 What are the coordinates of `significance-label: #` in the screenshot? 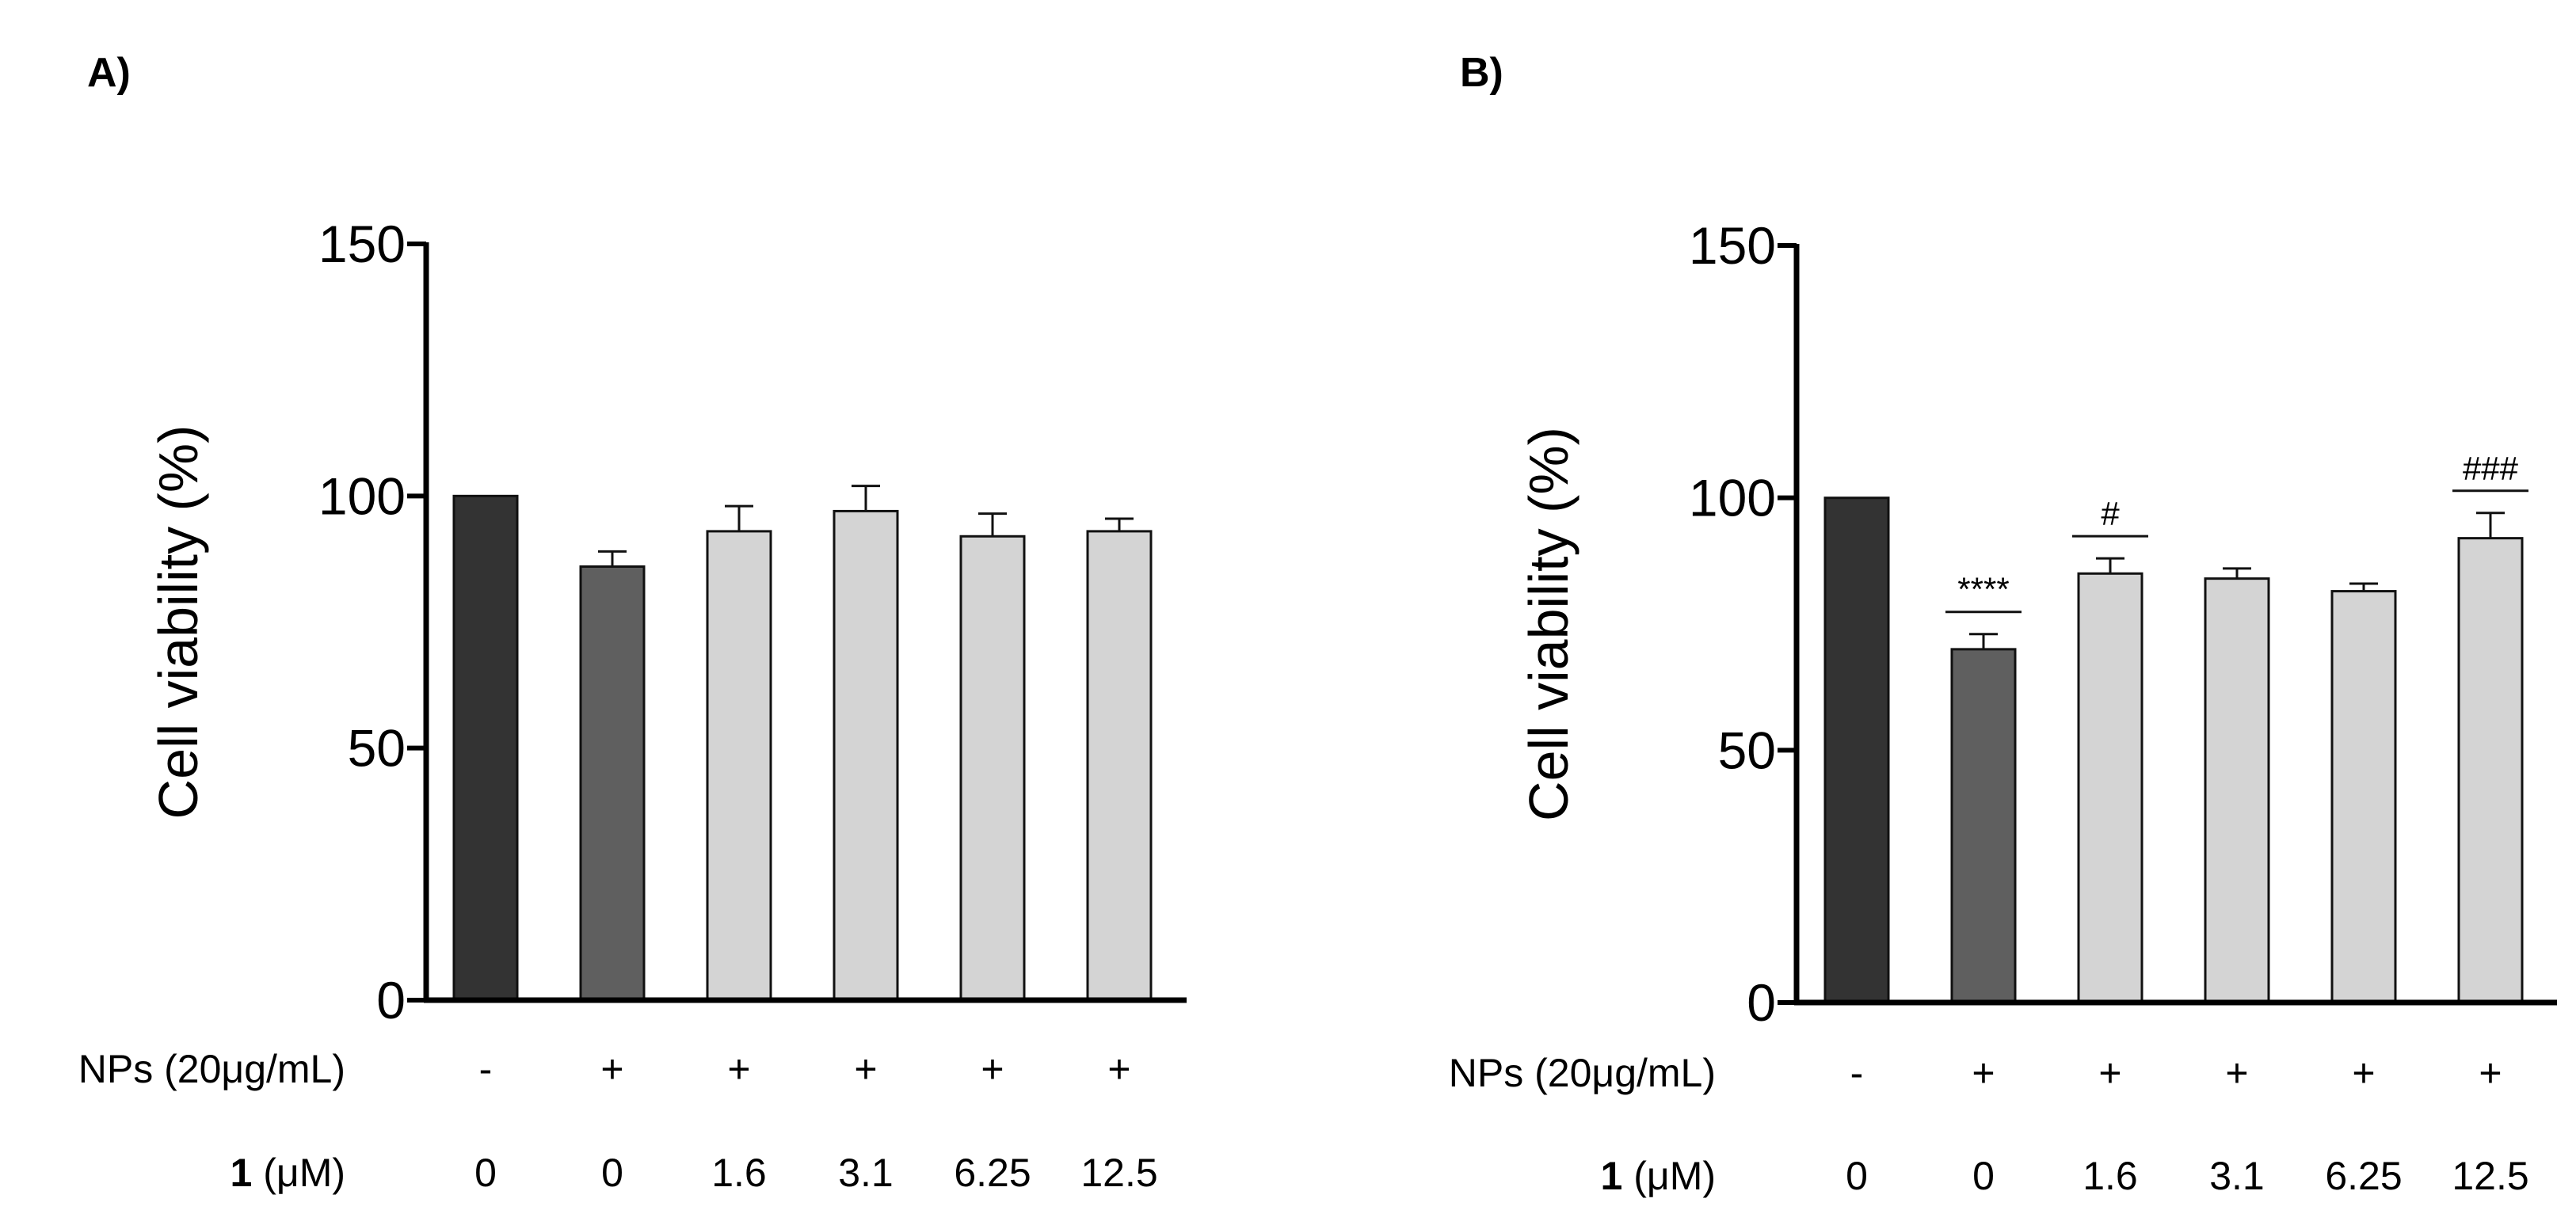 It's located at (2111, 513).